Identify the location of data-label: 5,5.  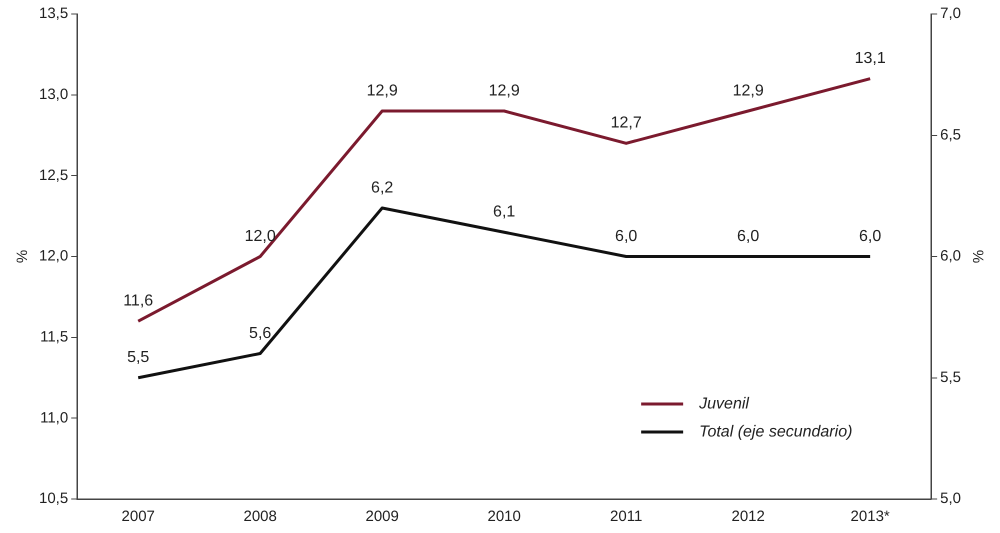
(138, 357).